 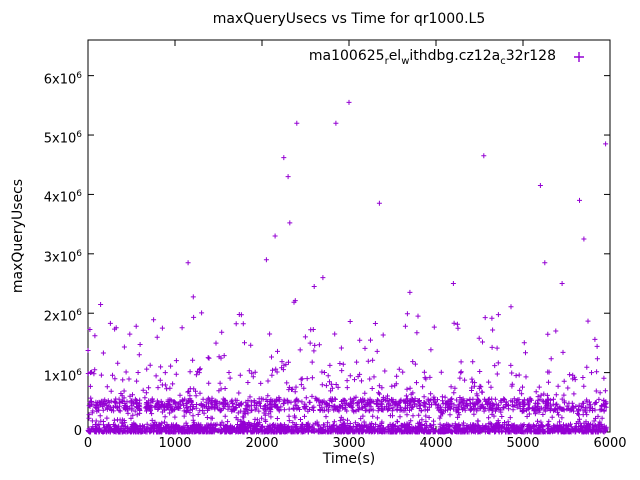 I want to click on y-tick-label: 1x10⁶, so click(x=62, y=375).